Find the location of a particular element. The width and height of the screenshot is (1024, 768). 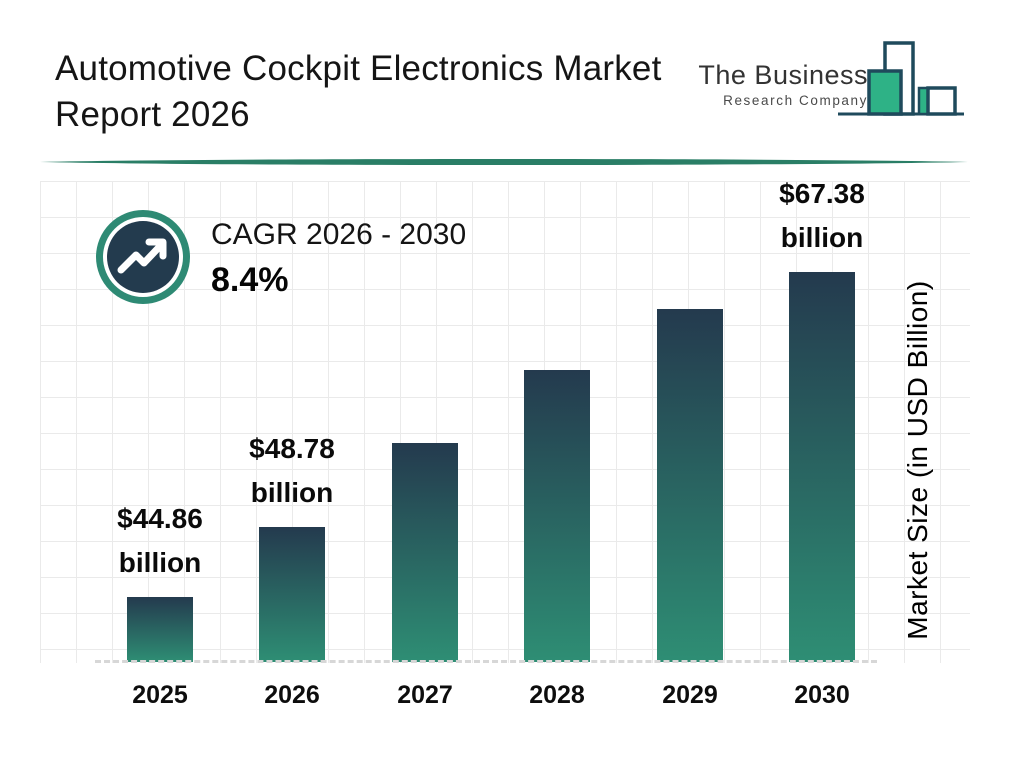

company-logo: The Business Research Company is located at coordinates (832, 81).